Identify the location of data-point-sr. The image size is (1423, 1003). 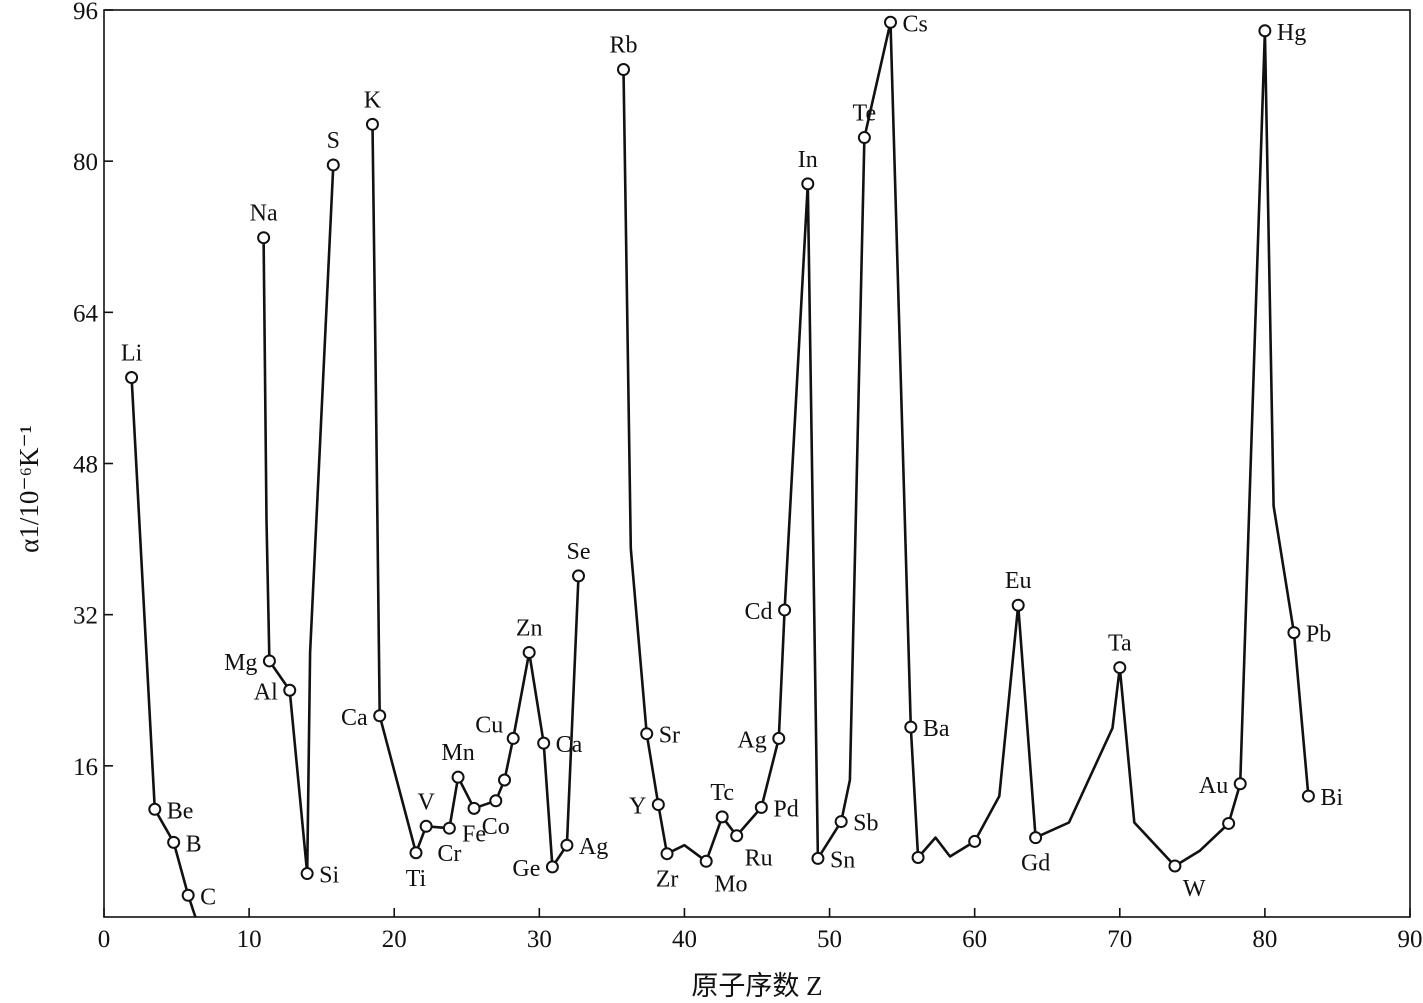
(647, 734).